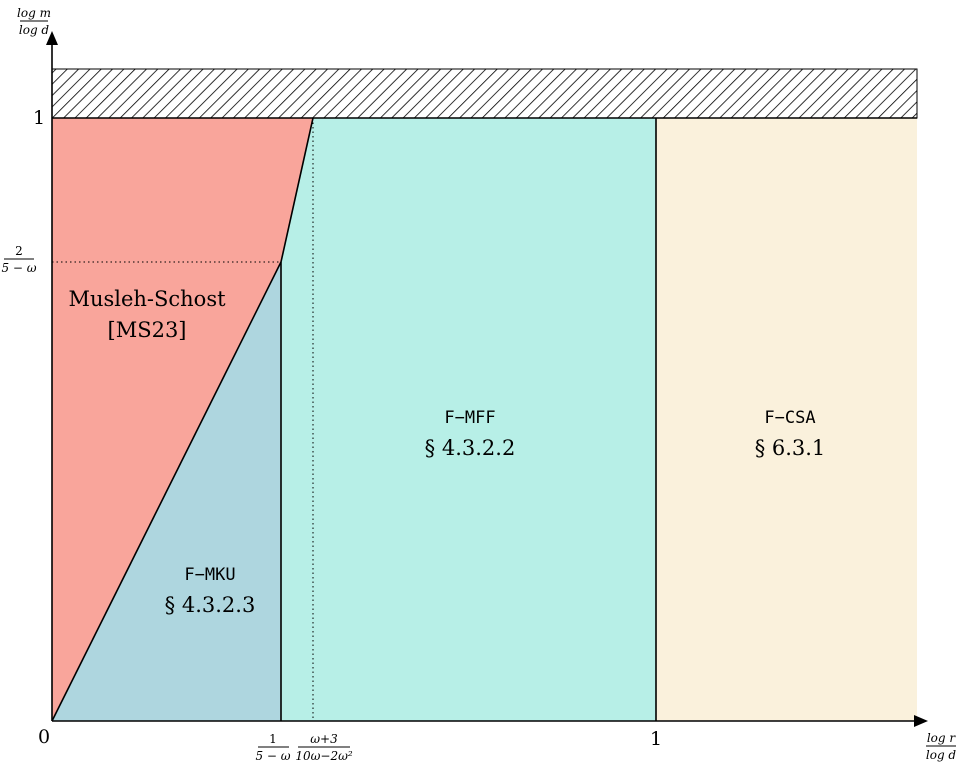 The width and height of the screenshot is (959, 767). I want to click on y-tick-one: 1, so click(39, 118).